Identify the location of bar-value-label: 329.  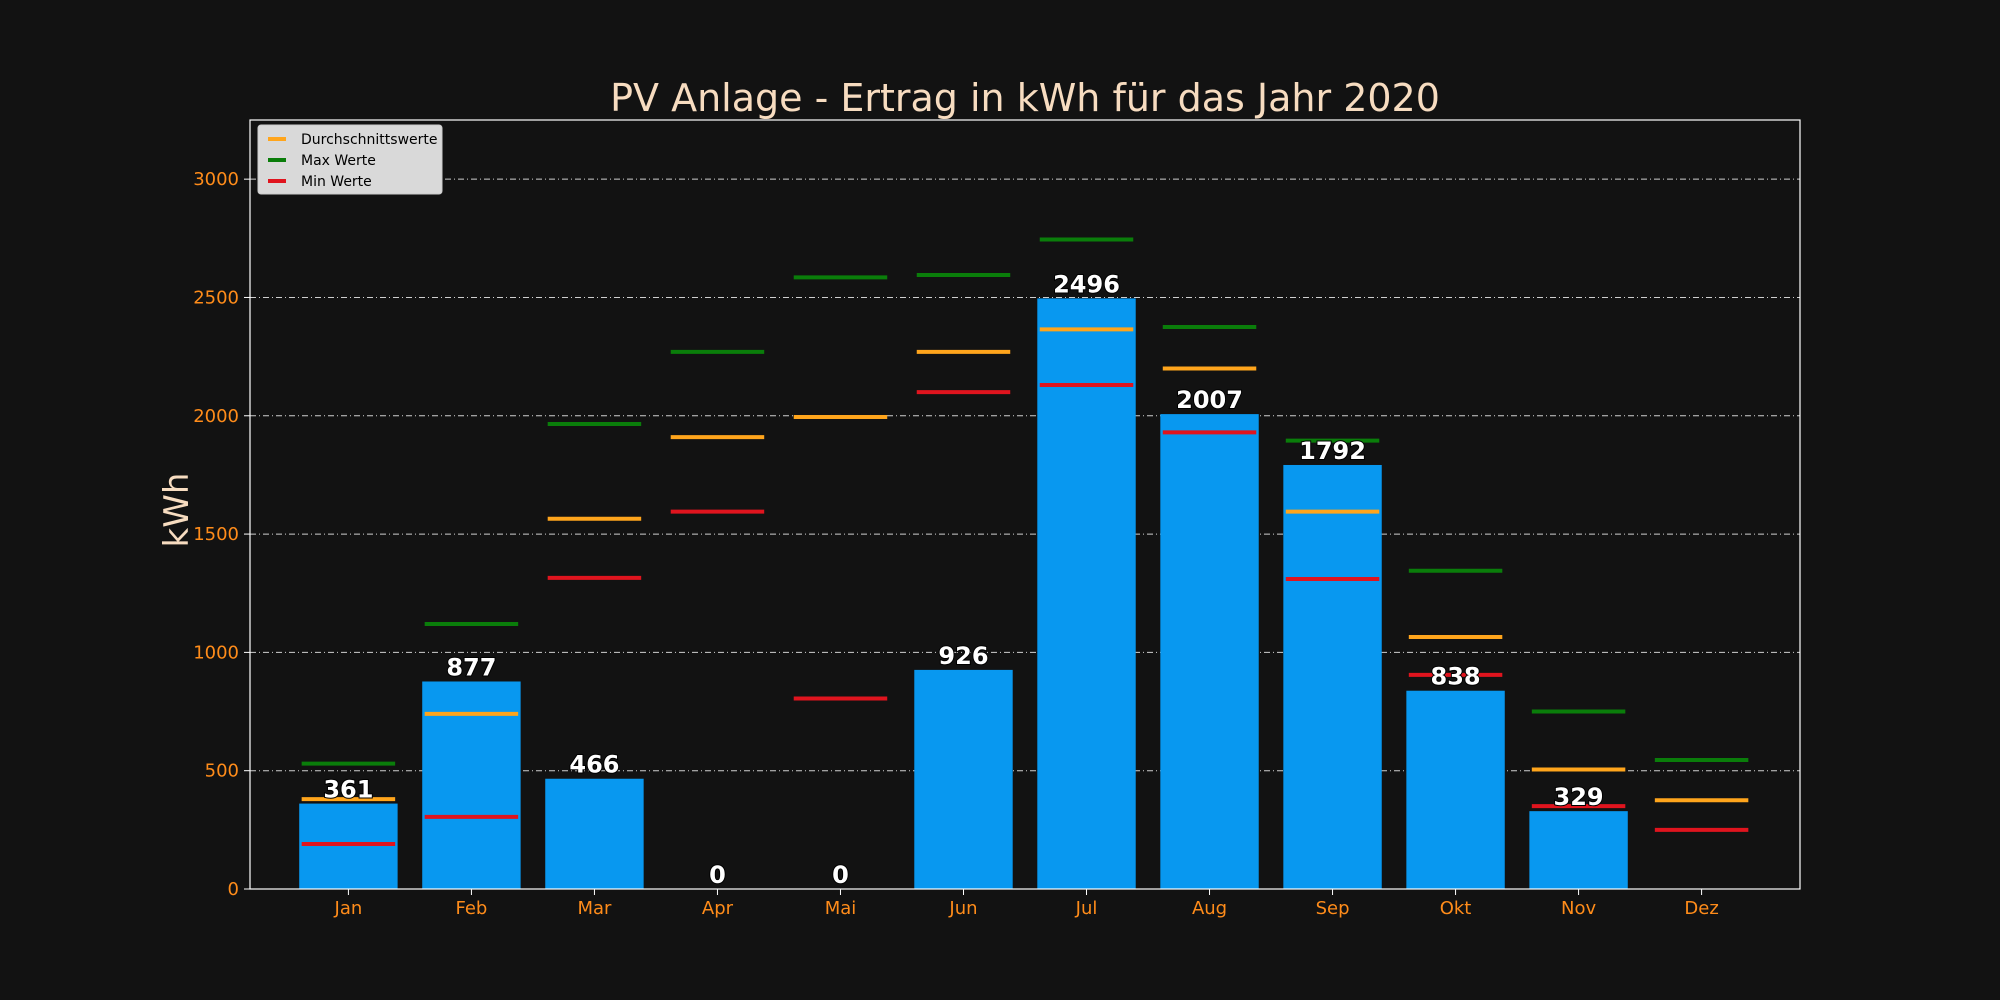
(1579, 797).